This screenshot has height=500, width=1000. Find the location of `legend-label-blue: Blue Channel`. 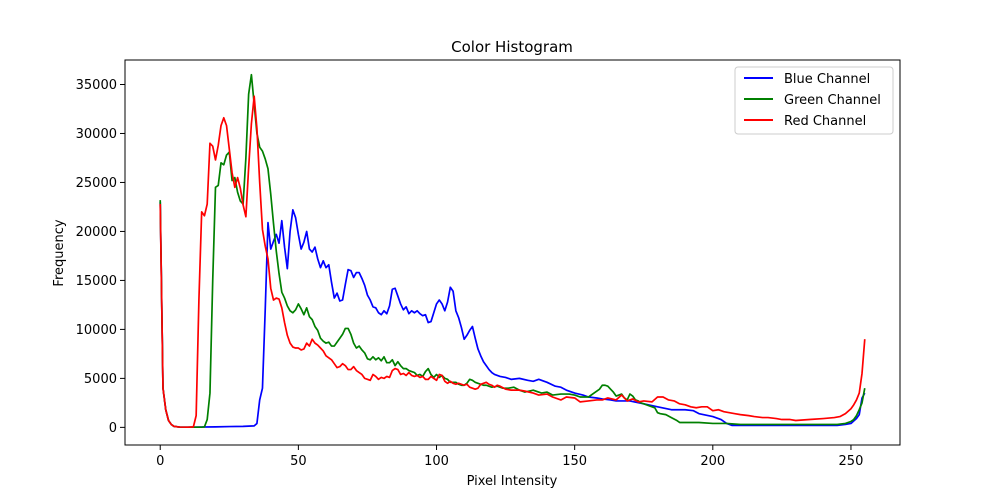

legend-label-blue: Blue Channel is located at coordinates (827, 79).